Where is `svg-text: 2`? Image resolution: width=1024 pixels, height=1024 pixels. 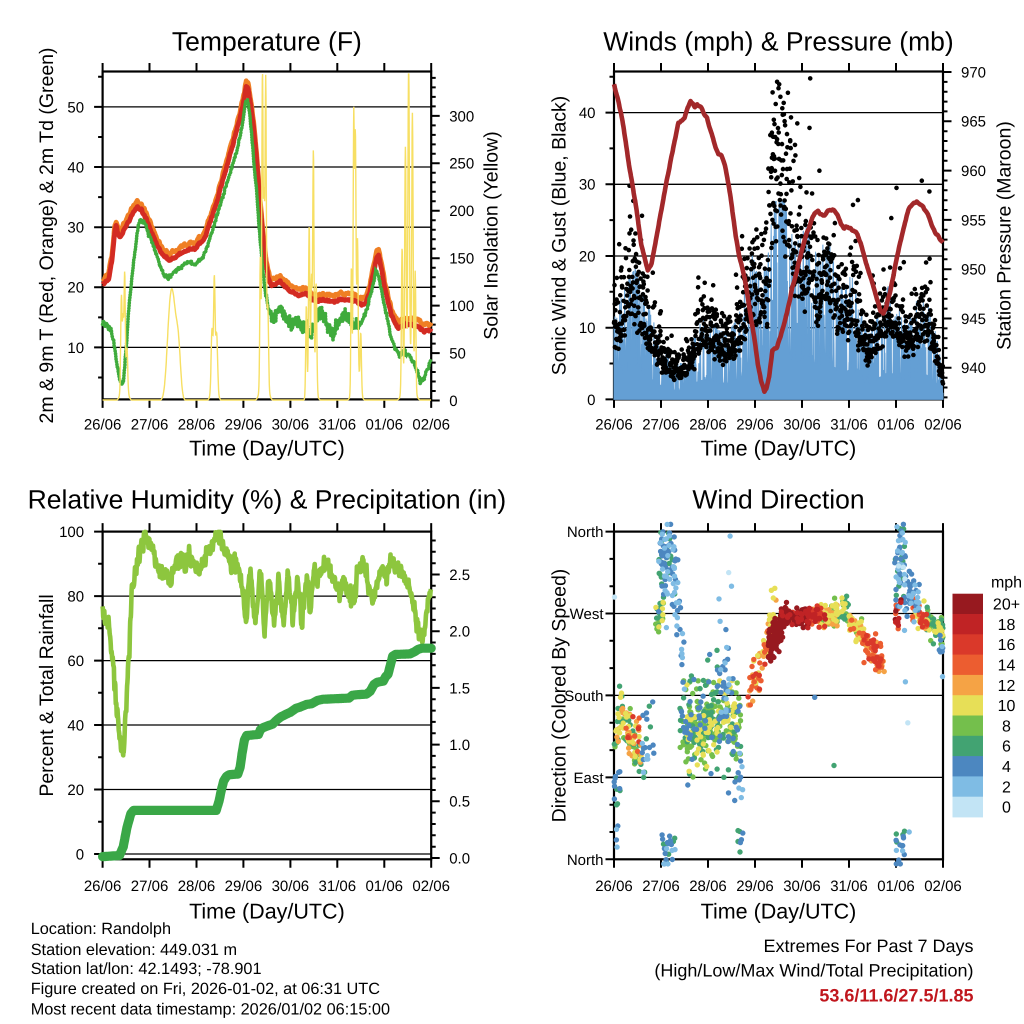 svg-text: 2 is located at coordinates (1006, 787).